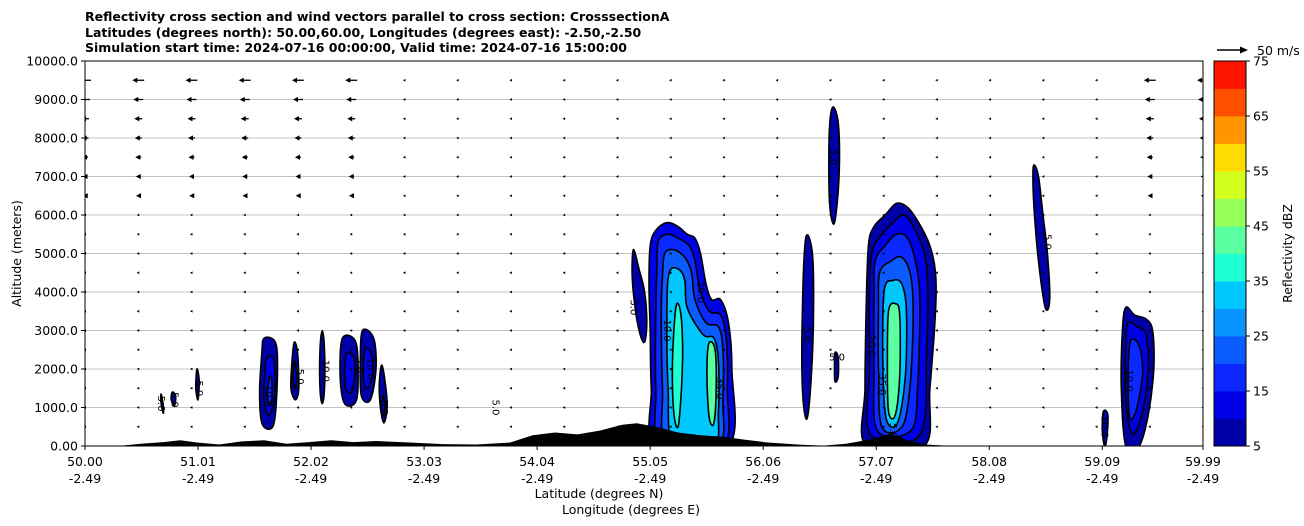  I want to click on colorbar-tick-label: 55, so click(1261, 171).